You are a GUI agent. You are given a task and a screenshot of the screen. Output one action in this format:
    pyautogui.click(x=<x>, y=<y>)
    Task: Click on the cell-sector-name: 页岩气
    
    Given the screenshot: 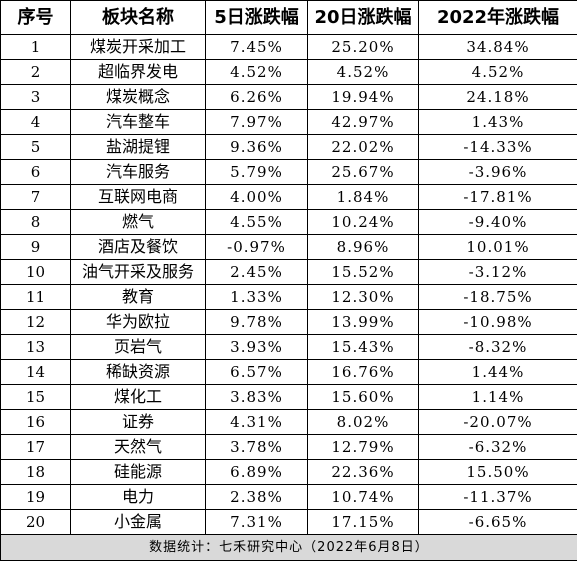 What is the action you would take?
    pyautogui.click(x=138, y=347)
    